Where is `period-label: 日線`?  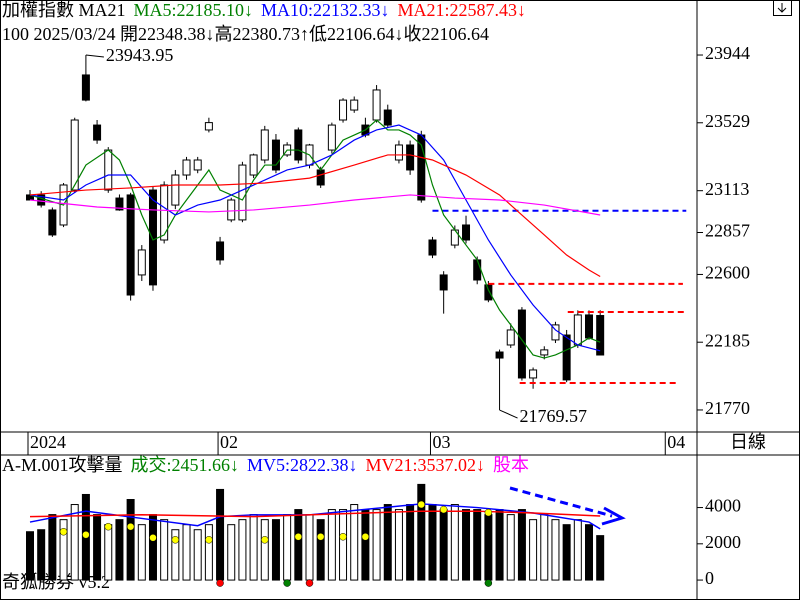 period-label: 日線 is located at coordinates (748, 442).